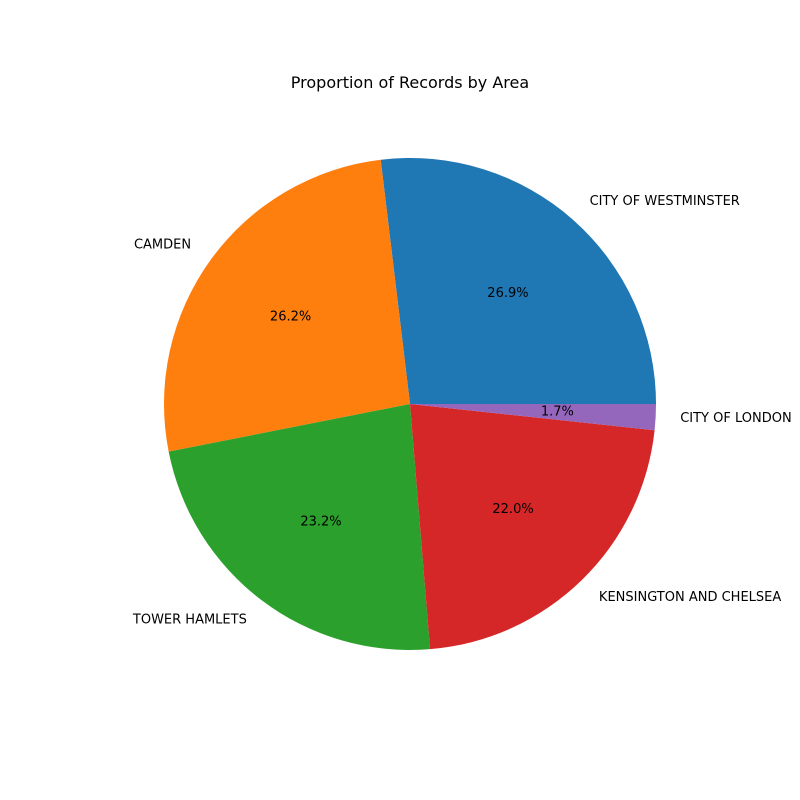 The height and width of the screenshot is (800, 800). I want to click on slice-label-kensington-and-chelsea: KENSINGTON AND CHELSEA, so click(690, 597).